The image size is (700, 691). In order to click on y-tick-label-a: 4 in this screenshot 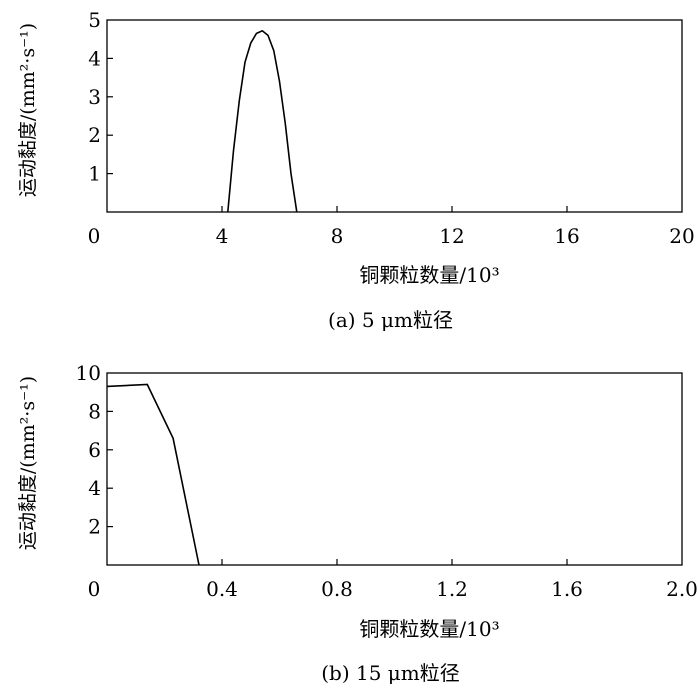, I will do `click(94, 58)`.